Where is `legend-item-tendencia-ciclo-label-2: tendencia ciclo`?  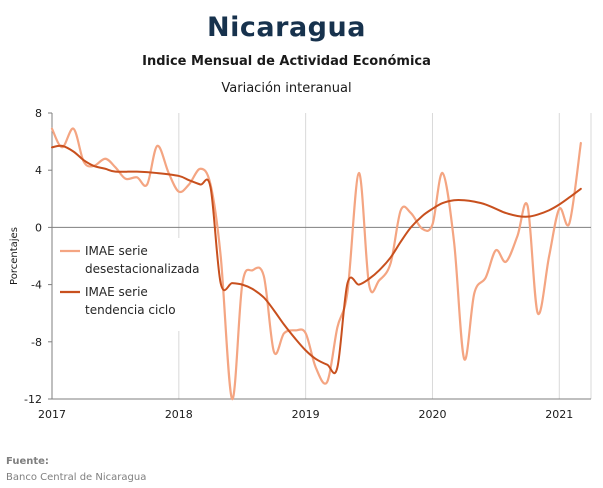
legend-item-tendencia-ciclo-label-2: tendencia ciclo is located at coordinates (130, 310).